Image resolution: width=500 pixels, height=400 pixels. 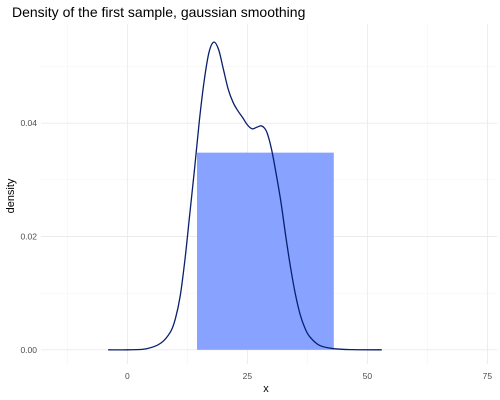 I want to click on y-tick-labels: 0.00 0.02 0.04, so click(x=28, y=236).